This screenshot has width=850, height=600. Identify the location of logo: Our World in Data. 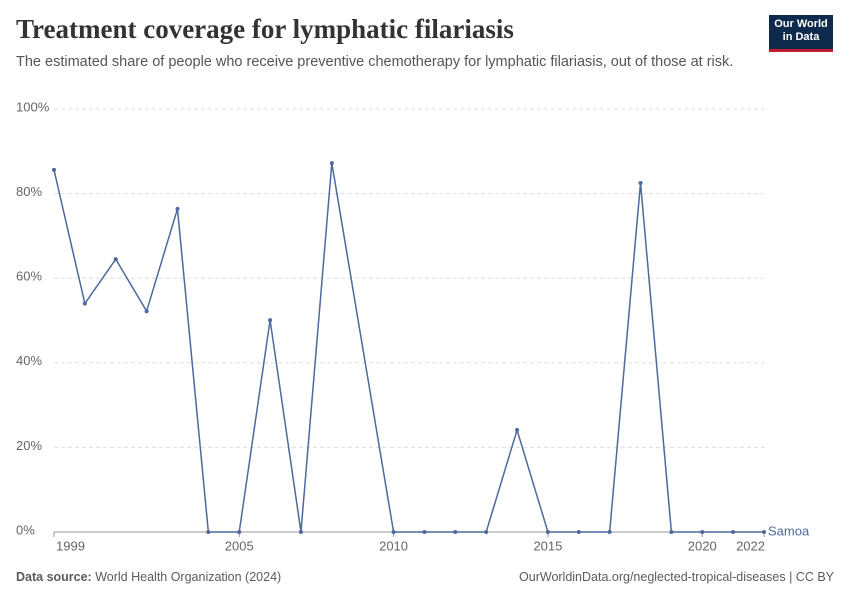
(801, 33).